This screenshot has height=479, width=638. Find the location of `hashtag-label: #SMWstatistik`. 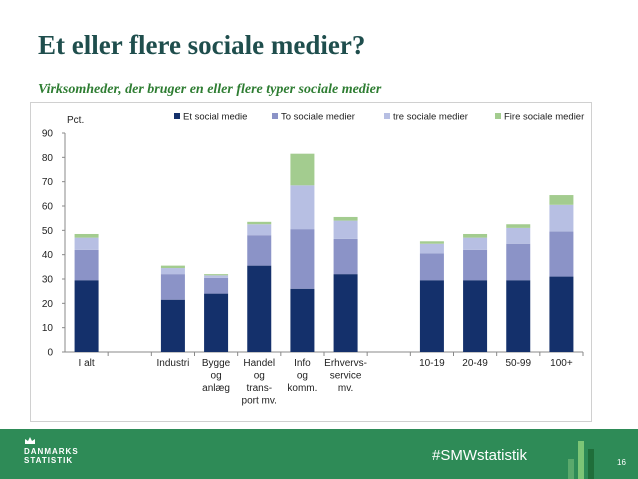

hashtag-label: #SMWstatistik is located at coordinates (480, 455).